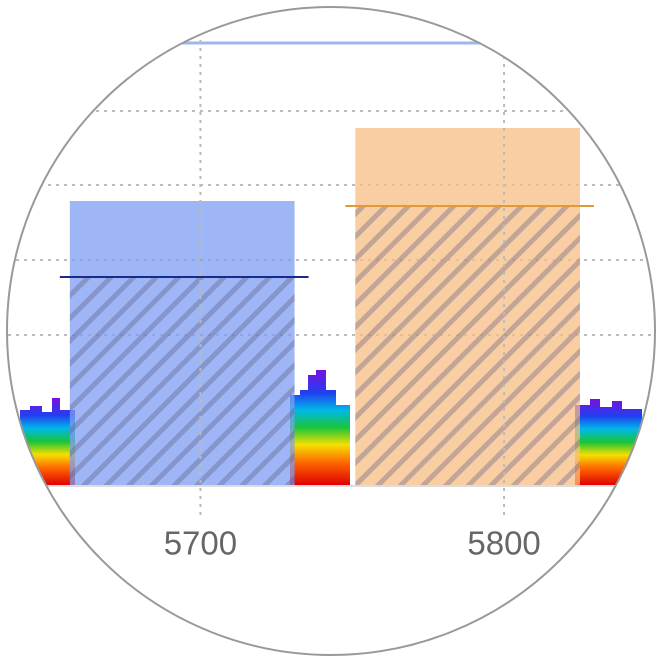 This screenshot has width=662, height=662. I want to click on x-tick-label: 5800, so click(503, 543).